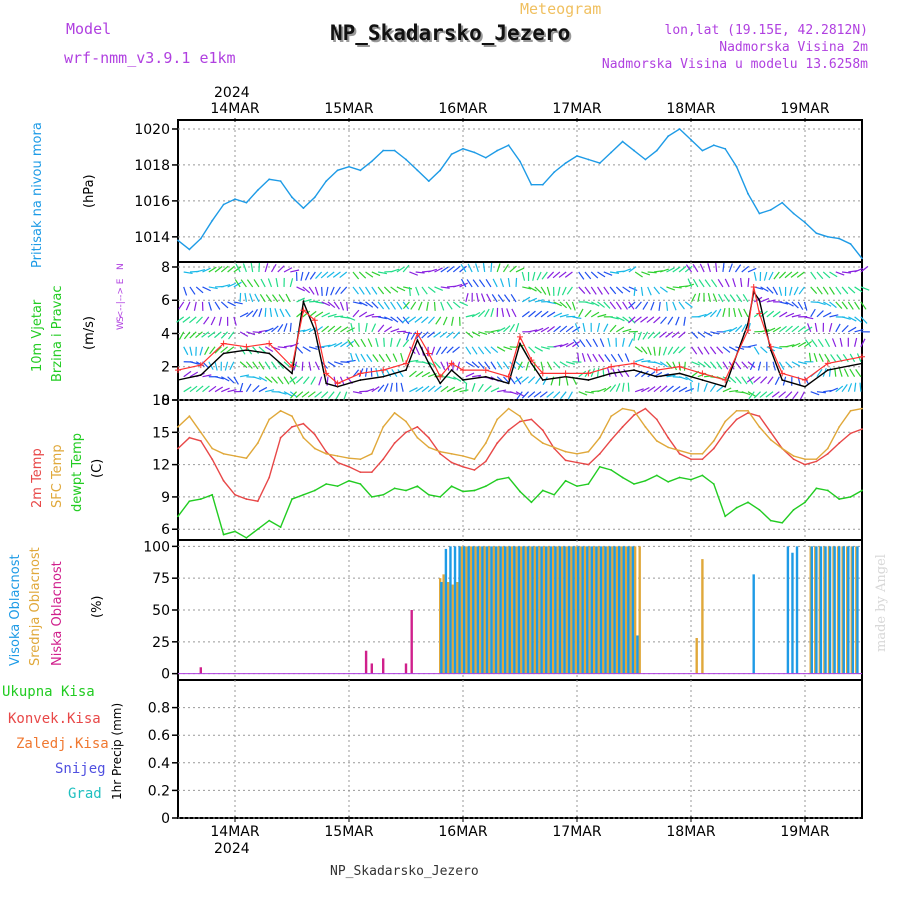  I want to click on model-altitude-label: Nadmorska Visina u modelu 13.6258m, so click(734, 64).